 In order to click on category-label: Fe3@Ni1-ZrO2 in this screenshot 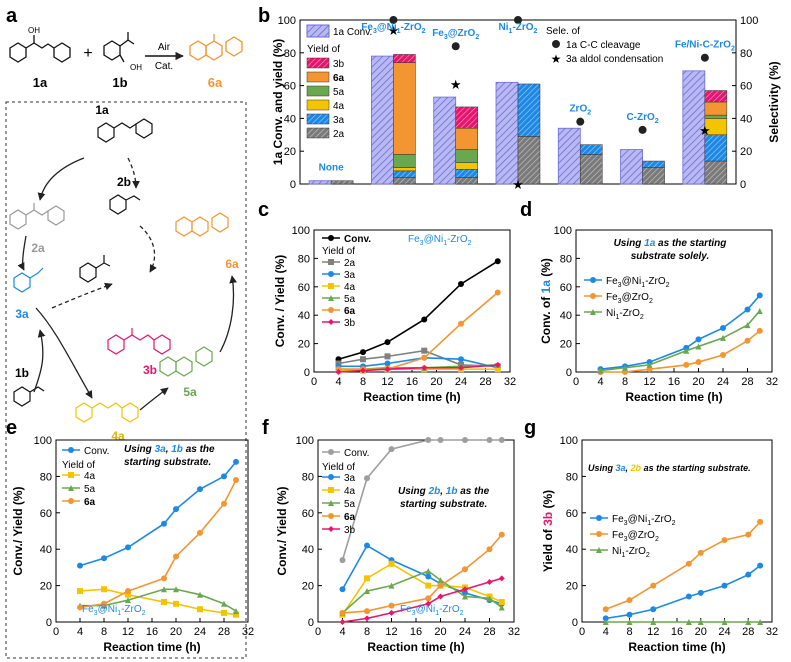, I will do `click(393, 28)`.